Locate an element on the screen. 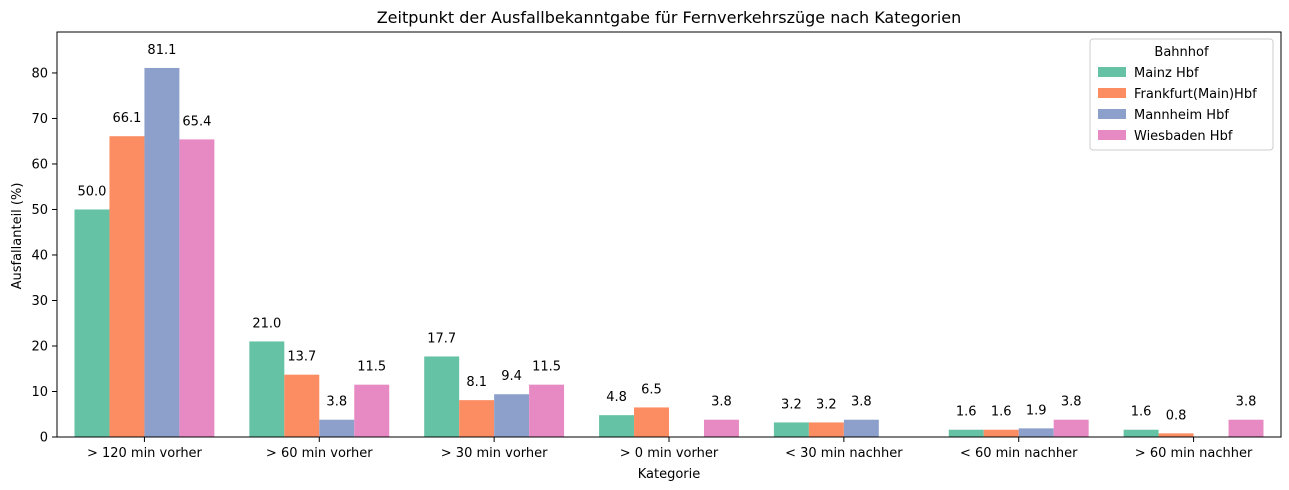 The image size is (1289, 490). x-tick-label: < 30 min nachher is located at coordinates (844, 453).